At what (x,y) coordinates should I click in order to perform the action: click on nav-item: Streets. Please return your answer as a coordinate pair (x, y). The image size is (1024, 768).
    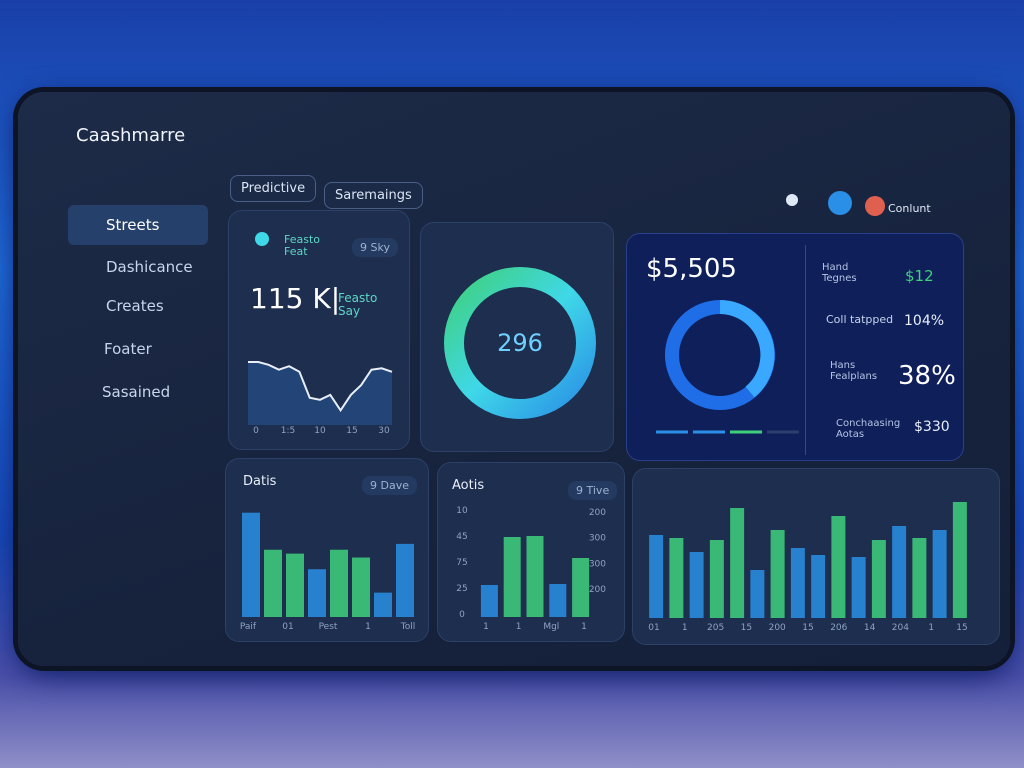
    Looking at the image, I should click on (133, 225).